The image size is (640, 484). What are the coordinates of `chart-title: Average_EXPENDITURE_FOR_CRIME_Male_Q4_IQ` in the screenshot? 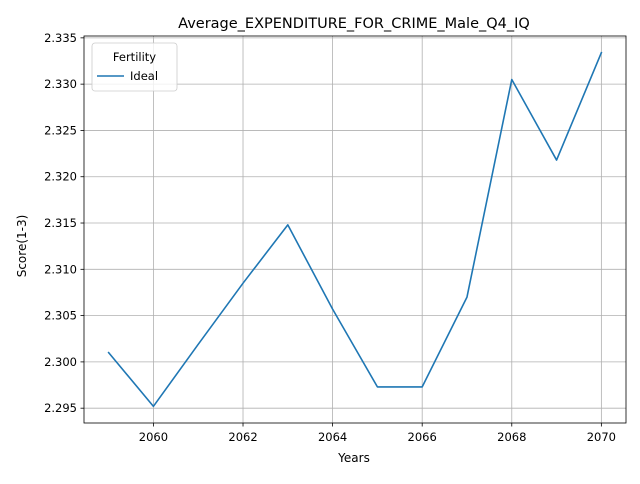 It's located at (354, 24).